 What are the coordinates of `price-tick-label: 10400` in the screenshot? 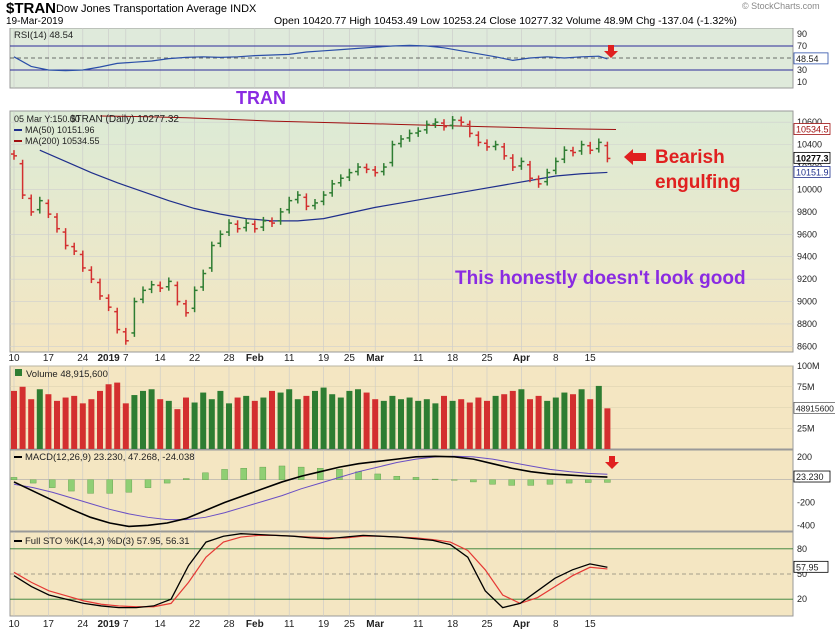 It's located at (809, 145).